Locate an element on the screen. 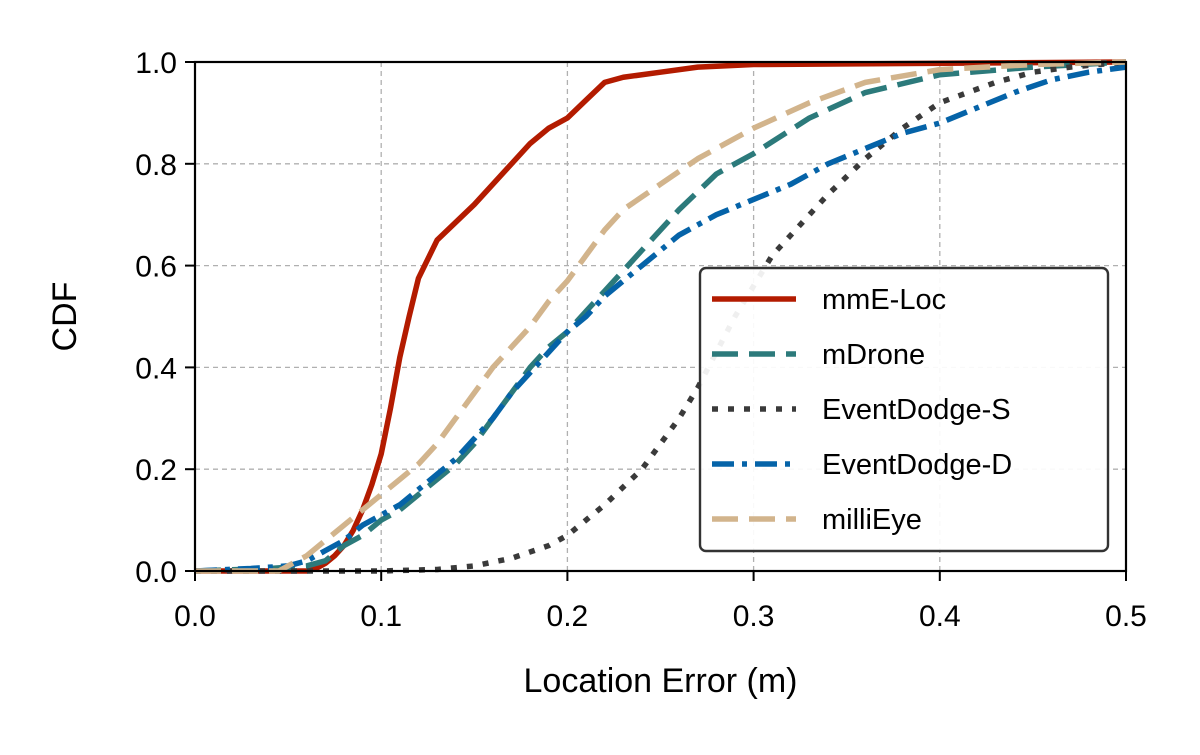  x-tick-label: 0.2 is located at coordinates (568, 616).